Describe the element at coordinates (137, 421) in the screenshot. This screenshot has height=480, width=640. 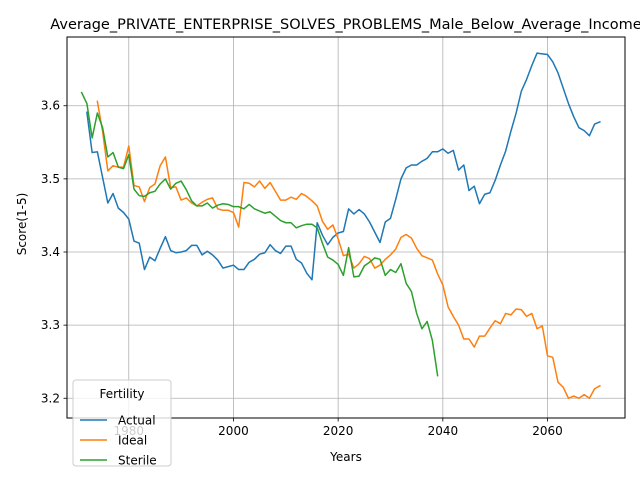
I see `legend-label-actual: Actual` at that location.